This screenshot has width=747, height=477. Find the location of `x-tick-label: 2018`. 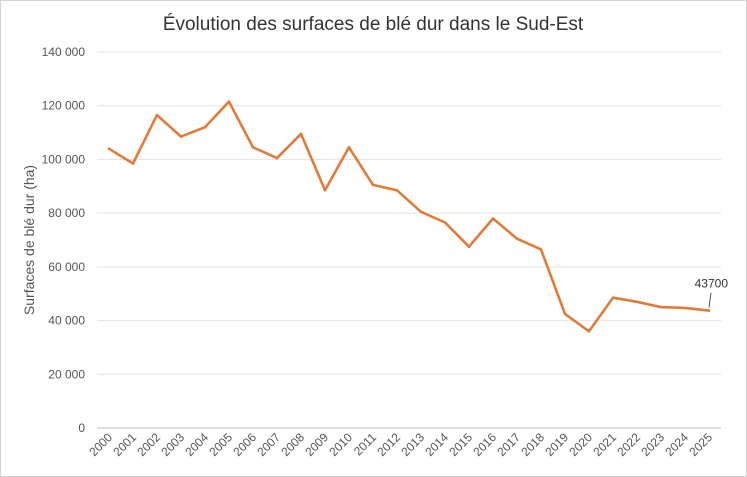

x-tick-label: 2018 is located at coordinates (532, 444).